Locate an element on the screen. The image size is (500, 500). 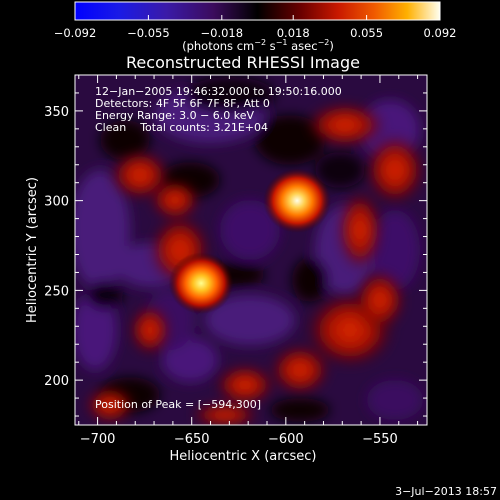
colorbar is located at coordinates (257, 11).